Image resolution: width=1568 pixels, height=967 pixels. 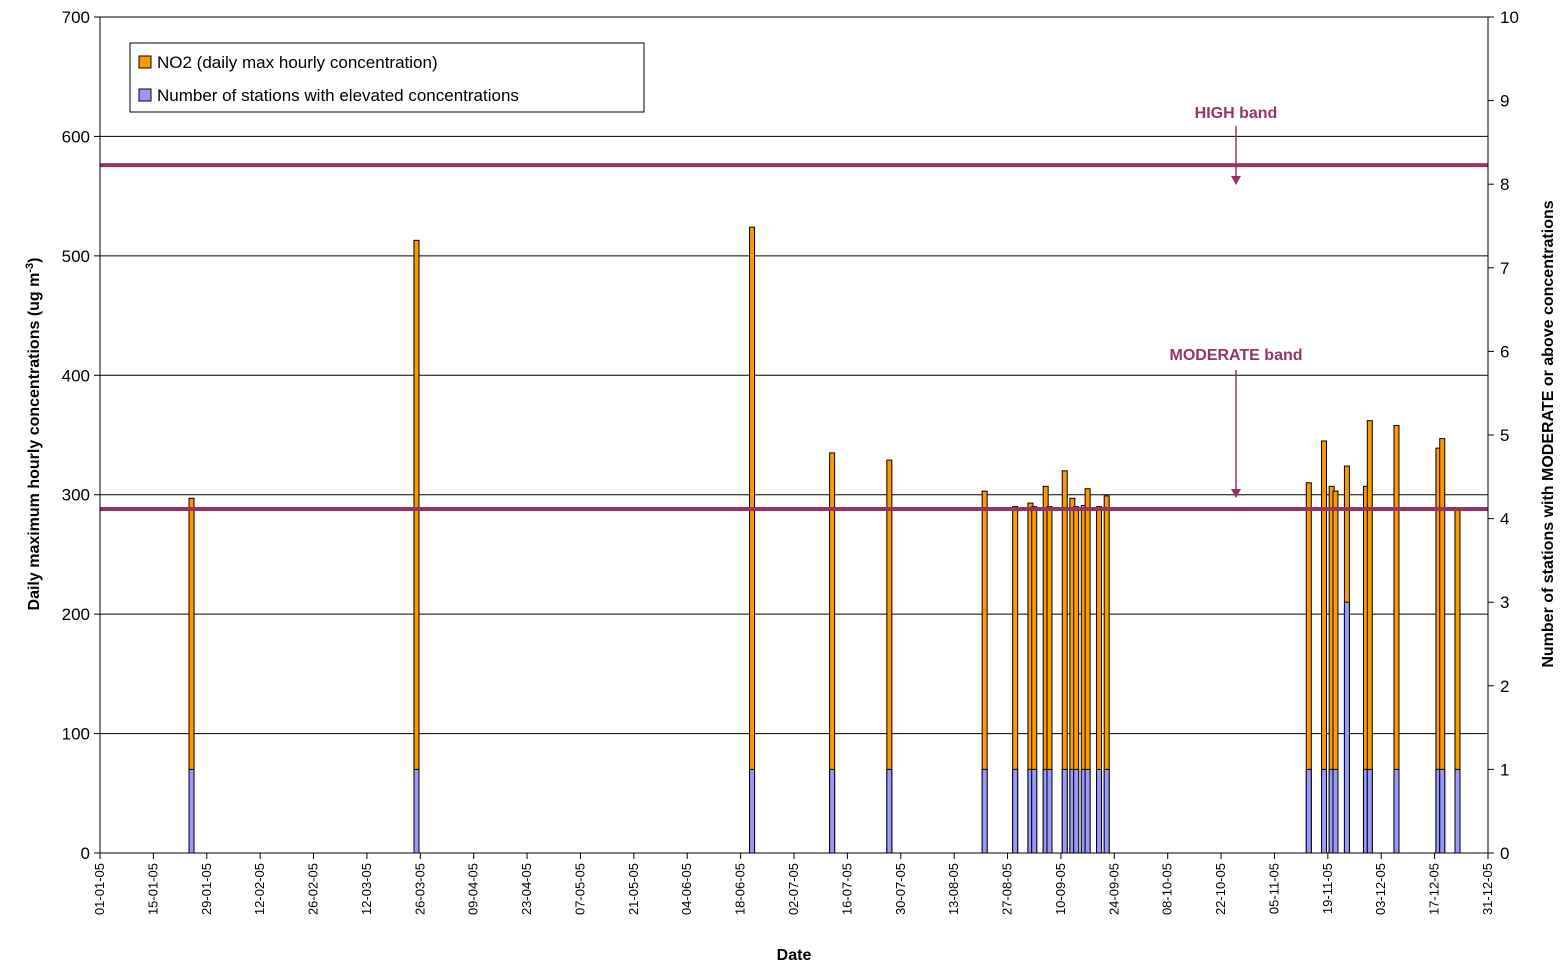 What do you see at coordinates (1236, 113) in the screenshot?
I see `high-band-label: HIGH band` at bounding box center [1236, 113].